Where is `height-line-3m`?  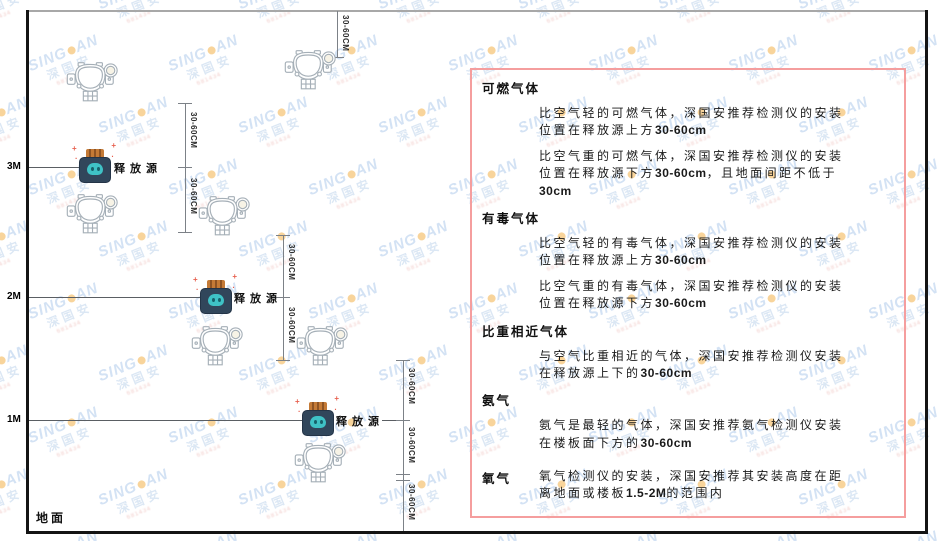 height-line-3m is located at coordinates (54, 167).